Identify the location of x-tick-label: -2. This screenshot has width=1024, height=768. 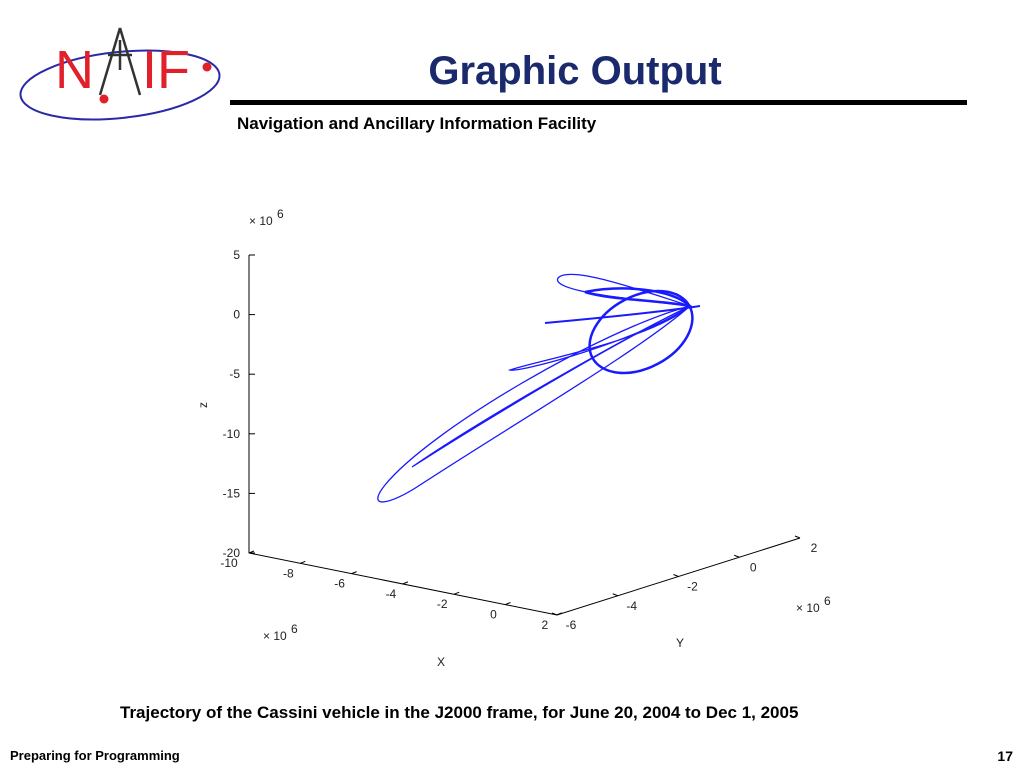
(442, 604).